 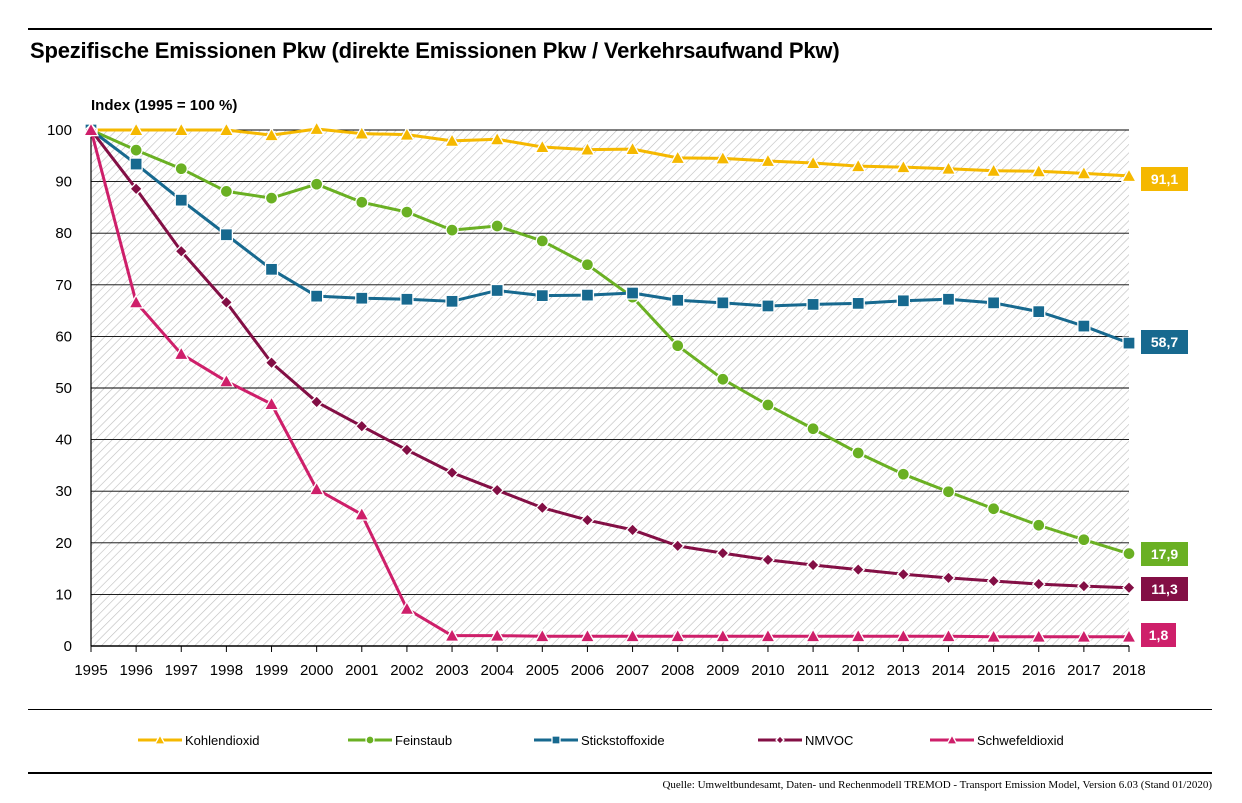 I want to click on end-label-text: 91,1, so click(x=1164, y=179).